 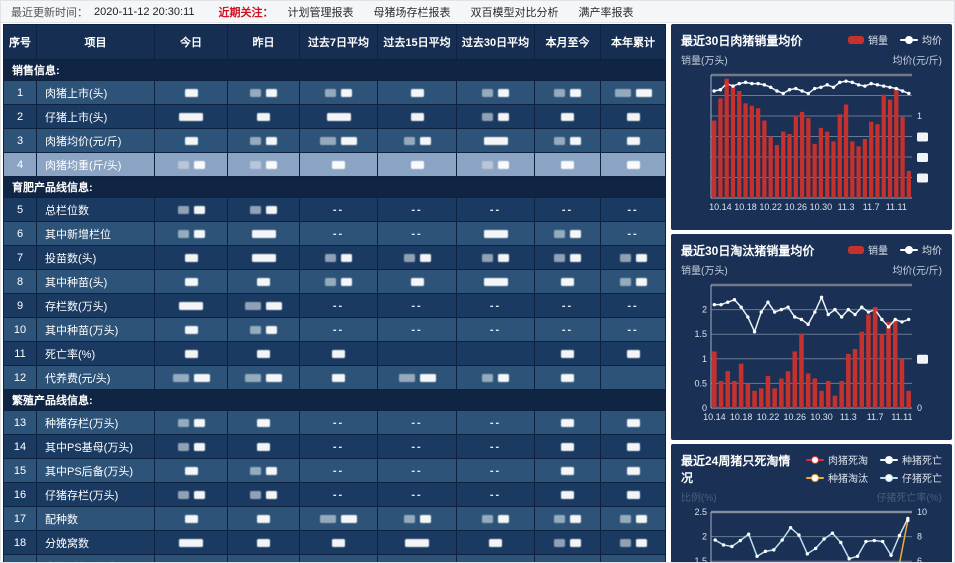 What do you see at coordinates (514, 12) in the screenshot?
I see `report-link-3: 双百模型对比分析` at bounding box center [514, 12].